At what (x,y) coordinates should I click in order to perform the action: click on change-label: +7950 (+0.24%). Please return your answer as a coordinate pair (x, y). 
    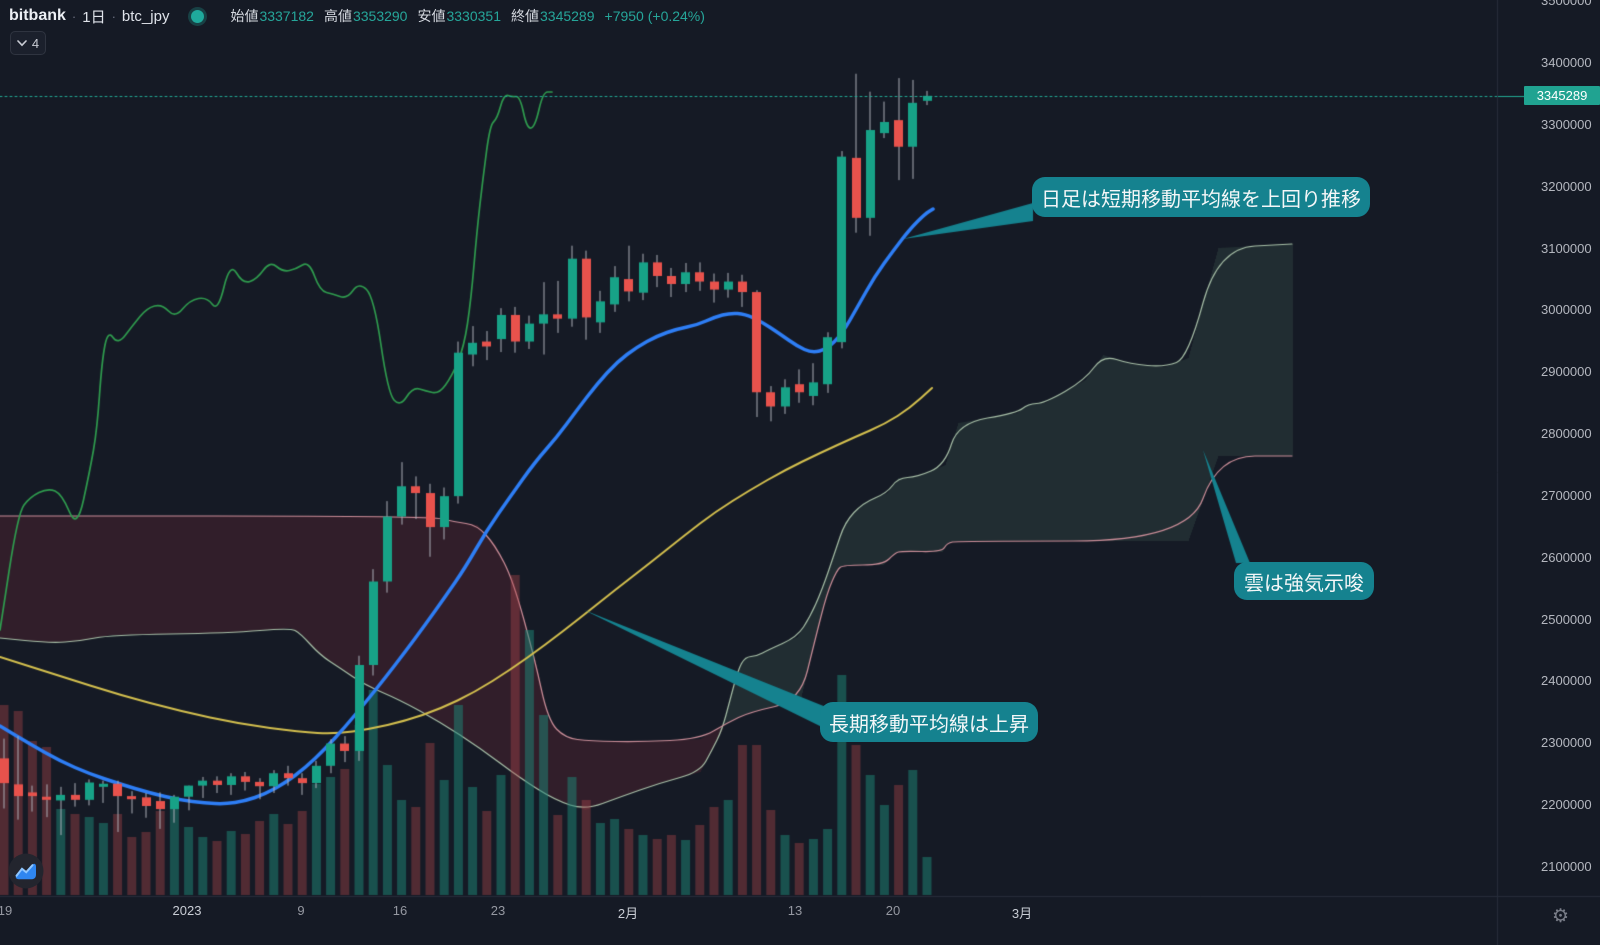
    Looking at the image, I should click on (654, 16).